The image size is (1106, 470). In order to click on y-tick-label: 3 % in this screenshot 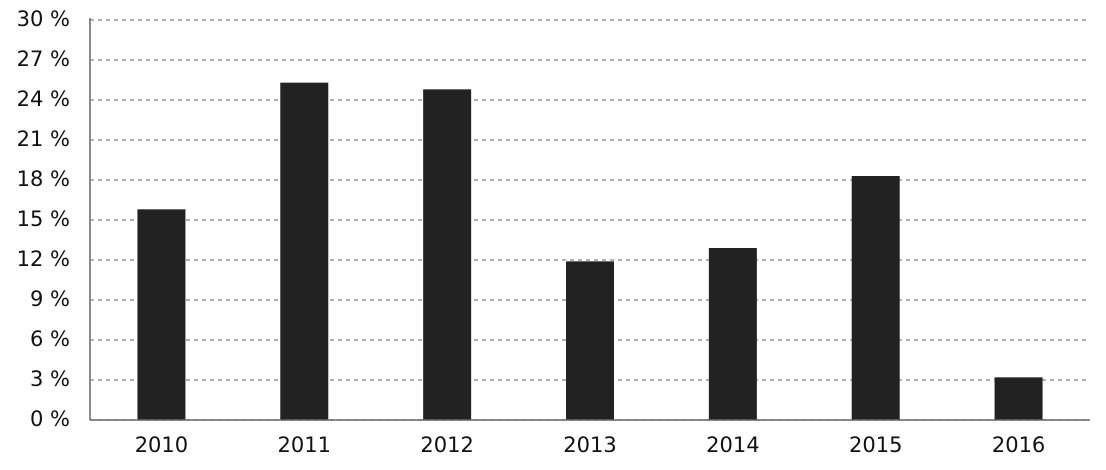, I will do `click(50, 379)`.